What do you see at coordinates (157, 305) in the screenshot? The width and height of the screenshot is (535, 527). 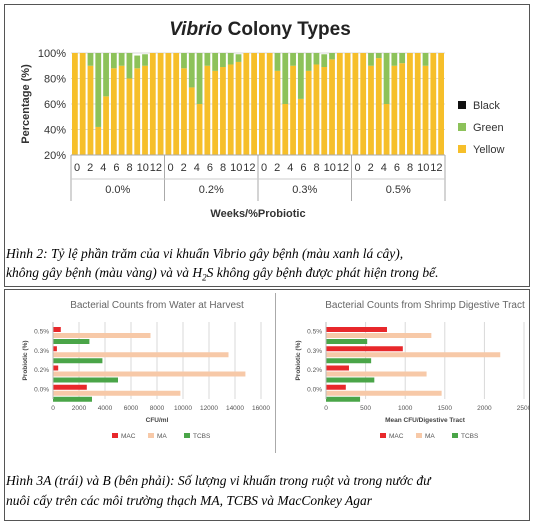 I see `chart-title: Bacterial Counts from Water at Harvest` at bounding box center [157, 305].